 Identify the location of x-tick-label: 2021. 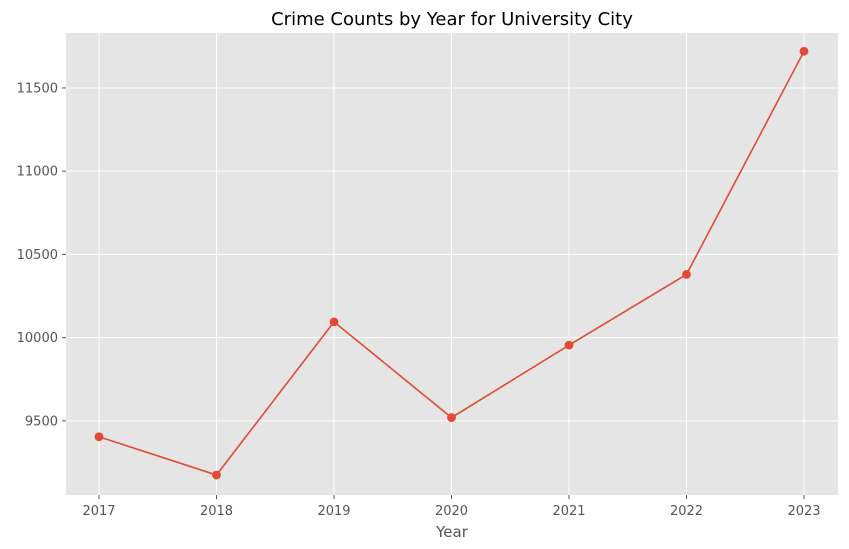
(568, 511).